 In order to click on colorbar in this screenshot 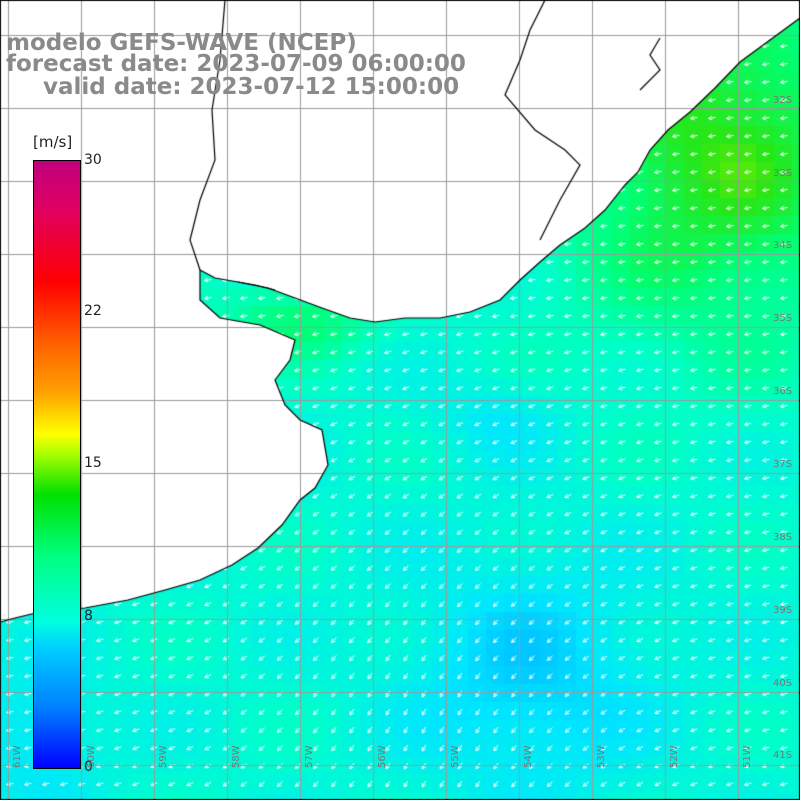, I will do `click(57, 464)`.